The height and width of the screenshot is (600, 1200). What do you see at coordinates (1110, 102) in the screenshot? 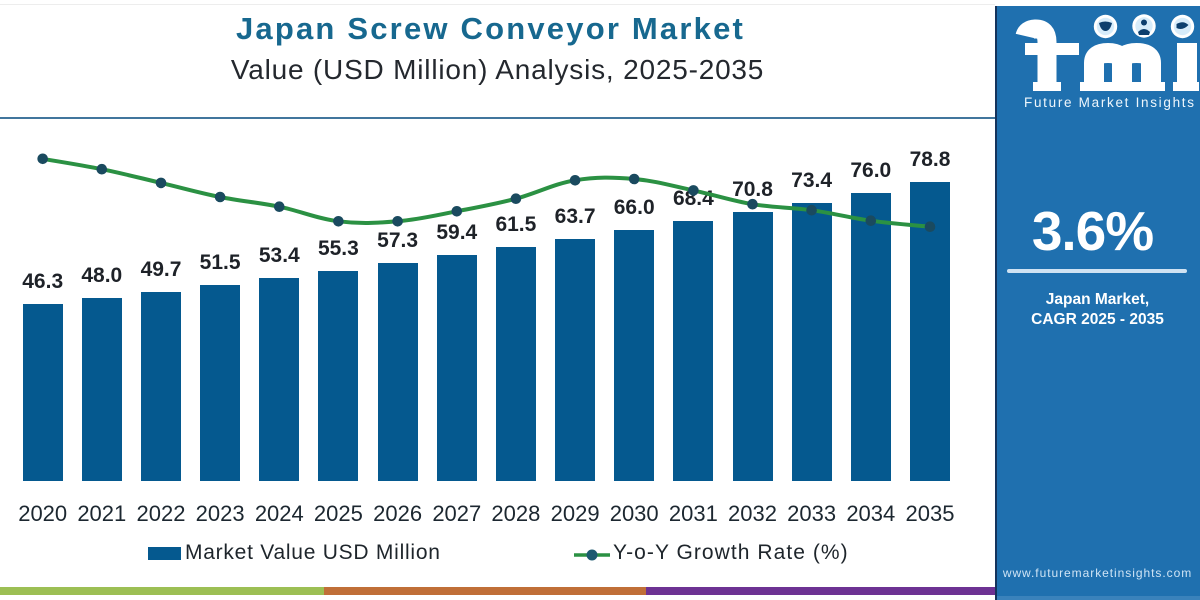
I see `svg-text: Future Market Insights` at bounding box center [1110, 102].